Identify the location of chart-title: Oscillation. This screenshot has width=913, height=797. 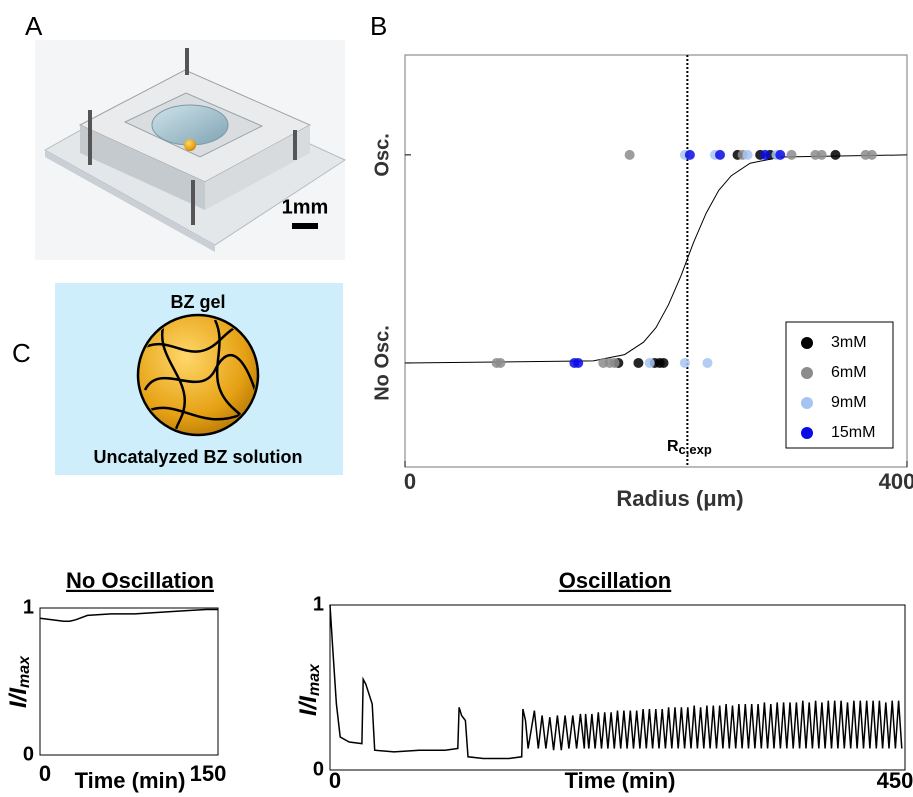
(615, 580).